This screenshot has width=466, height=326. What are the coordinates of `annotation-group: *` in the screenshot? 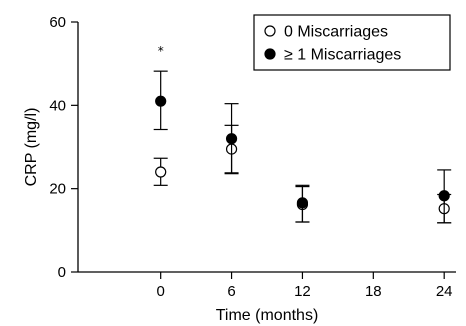 It's located at (161, 51).